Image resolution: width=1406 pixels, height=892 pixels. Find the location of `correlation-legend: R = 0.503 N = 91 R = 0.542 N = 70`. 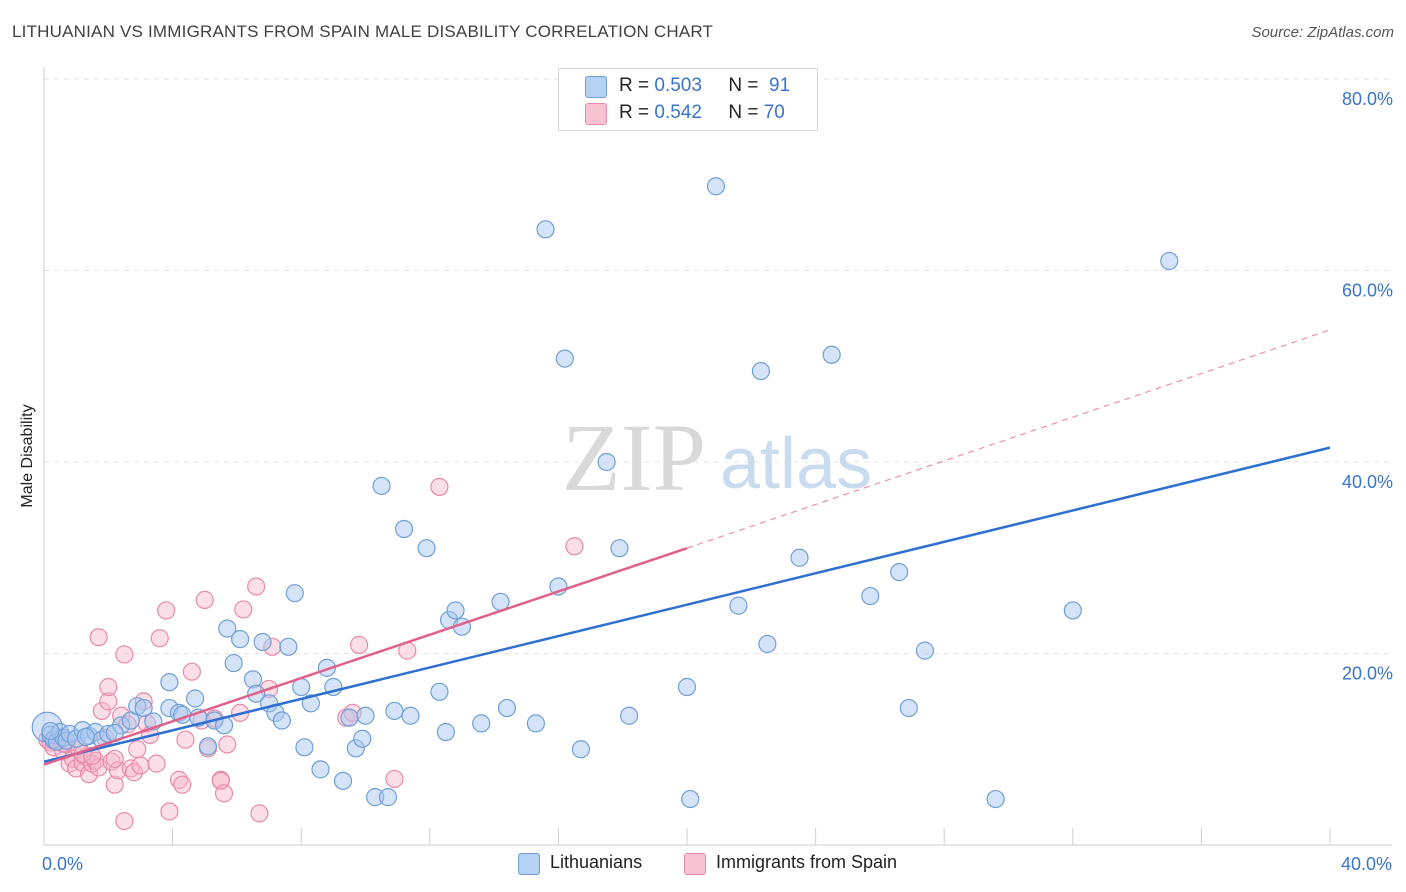

correlation-legend: R = 0.503 N = 91 R = 0.542 N = 70 is located at coordinates (688, 99).